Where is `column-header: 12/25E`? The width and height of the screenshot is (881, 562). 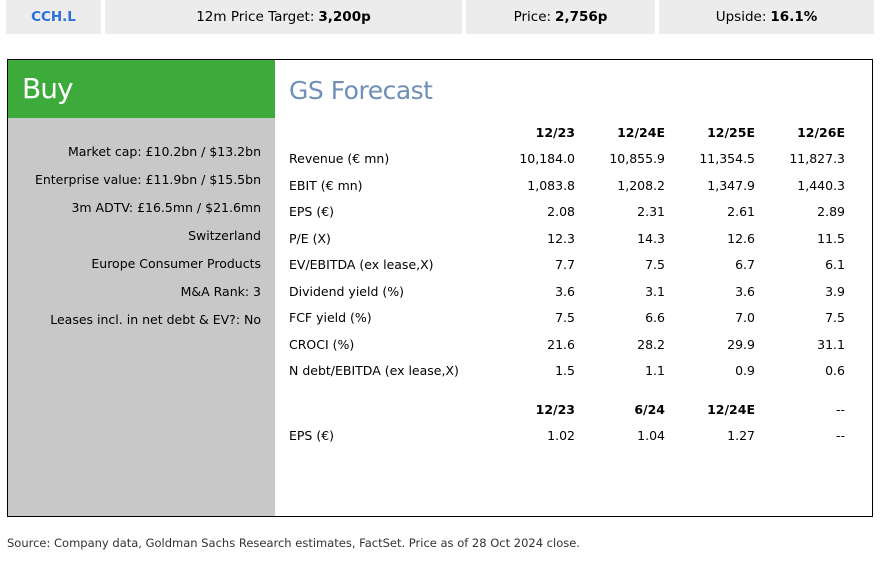 column-header: 12/25E is located at coordinates (731, 132).